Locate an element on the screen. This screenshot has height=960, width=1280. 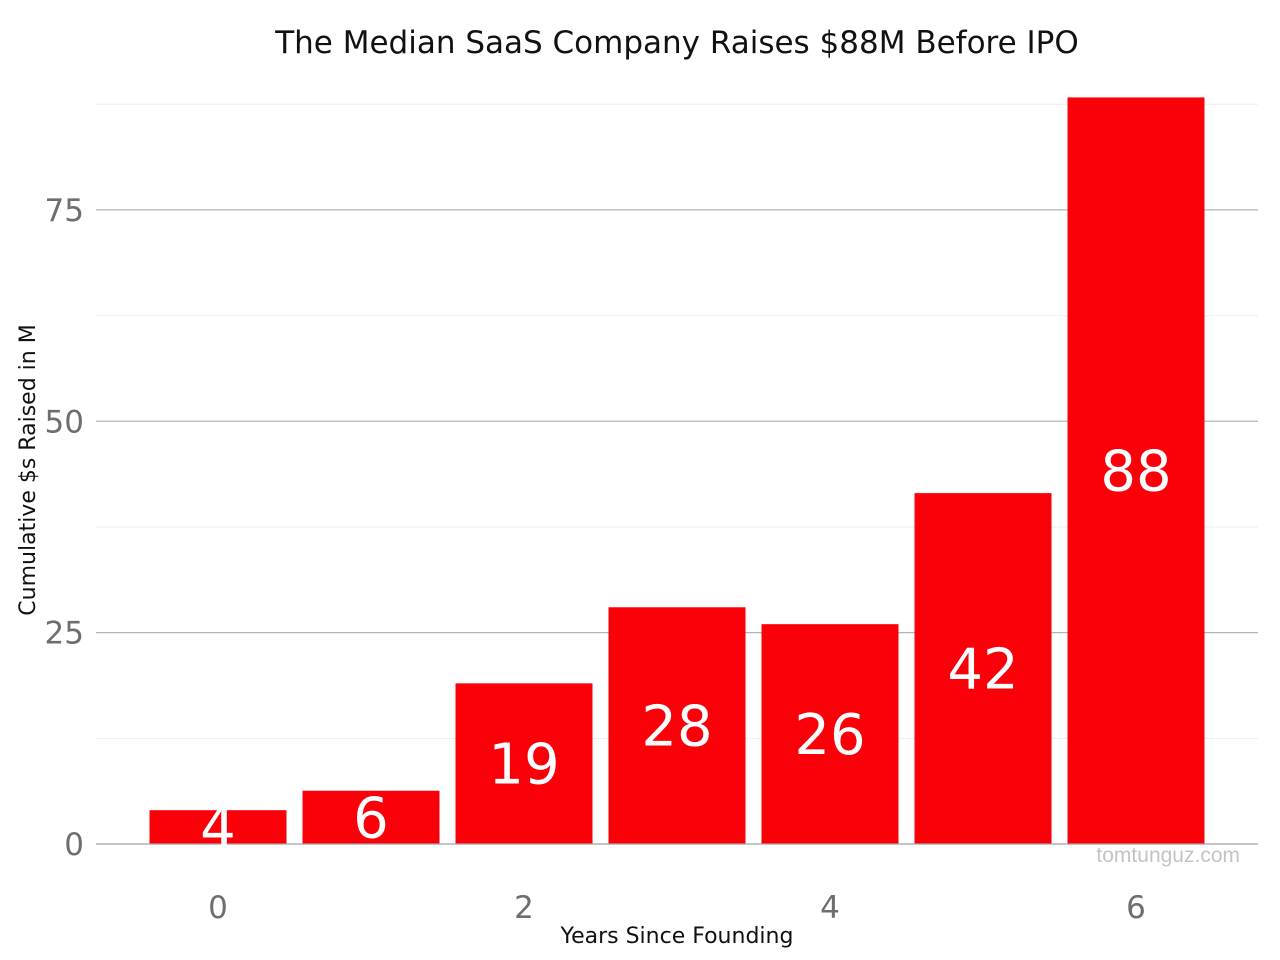
bar-data-label: 26 is located at coordinates (829, 735).